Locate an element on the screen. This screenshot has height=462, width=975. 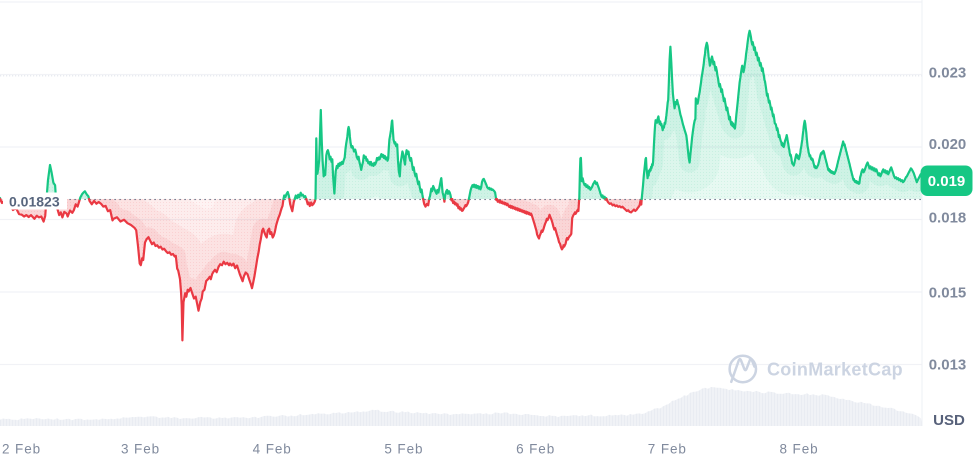
svg-text: 4 Feb is located at coordinates (272, 449).